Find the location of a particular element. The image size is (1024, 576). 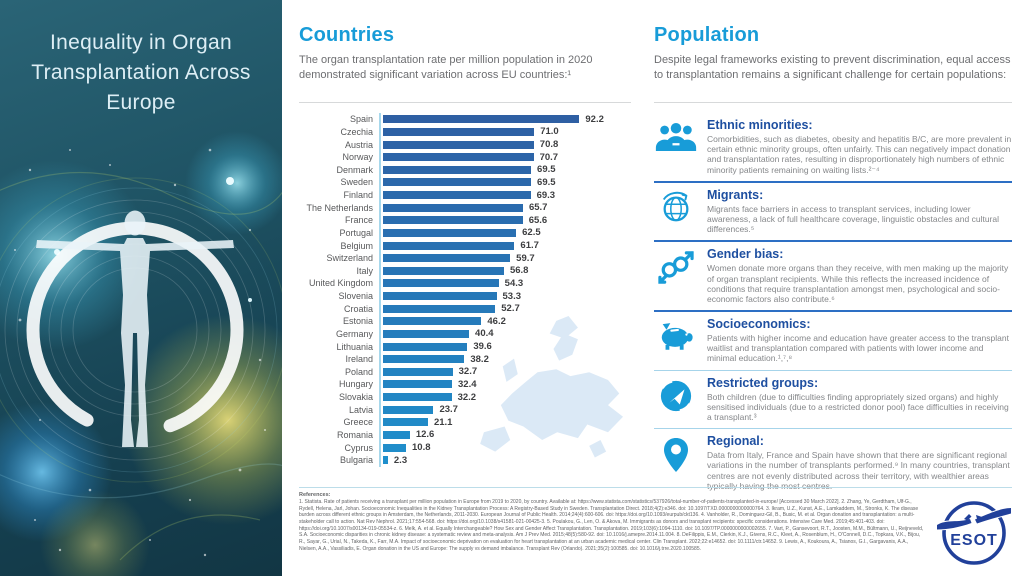

bar-track: 92.2 is located at coordinates (511, 119).